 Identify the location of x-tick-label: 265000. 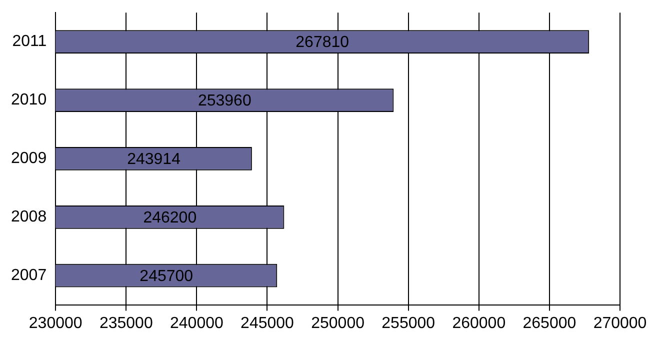
(549, 323).